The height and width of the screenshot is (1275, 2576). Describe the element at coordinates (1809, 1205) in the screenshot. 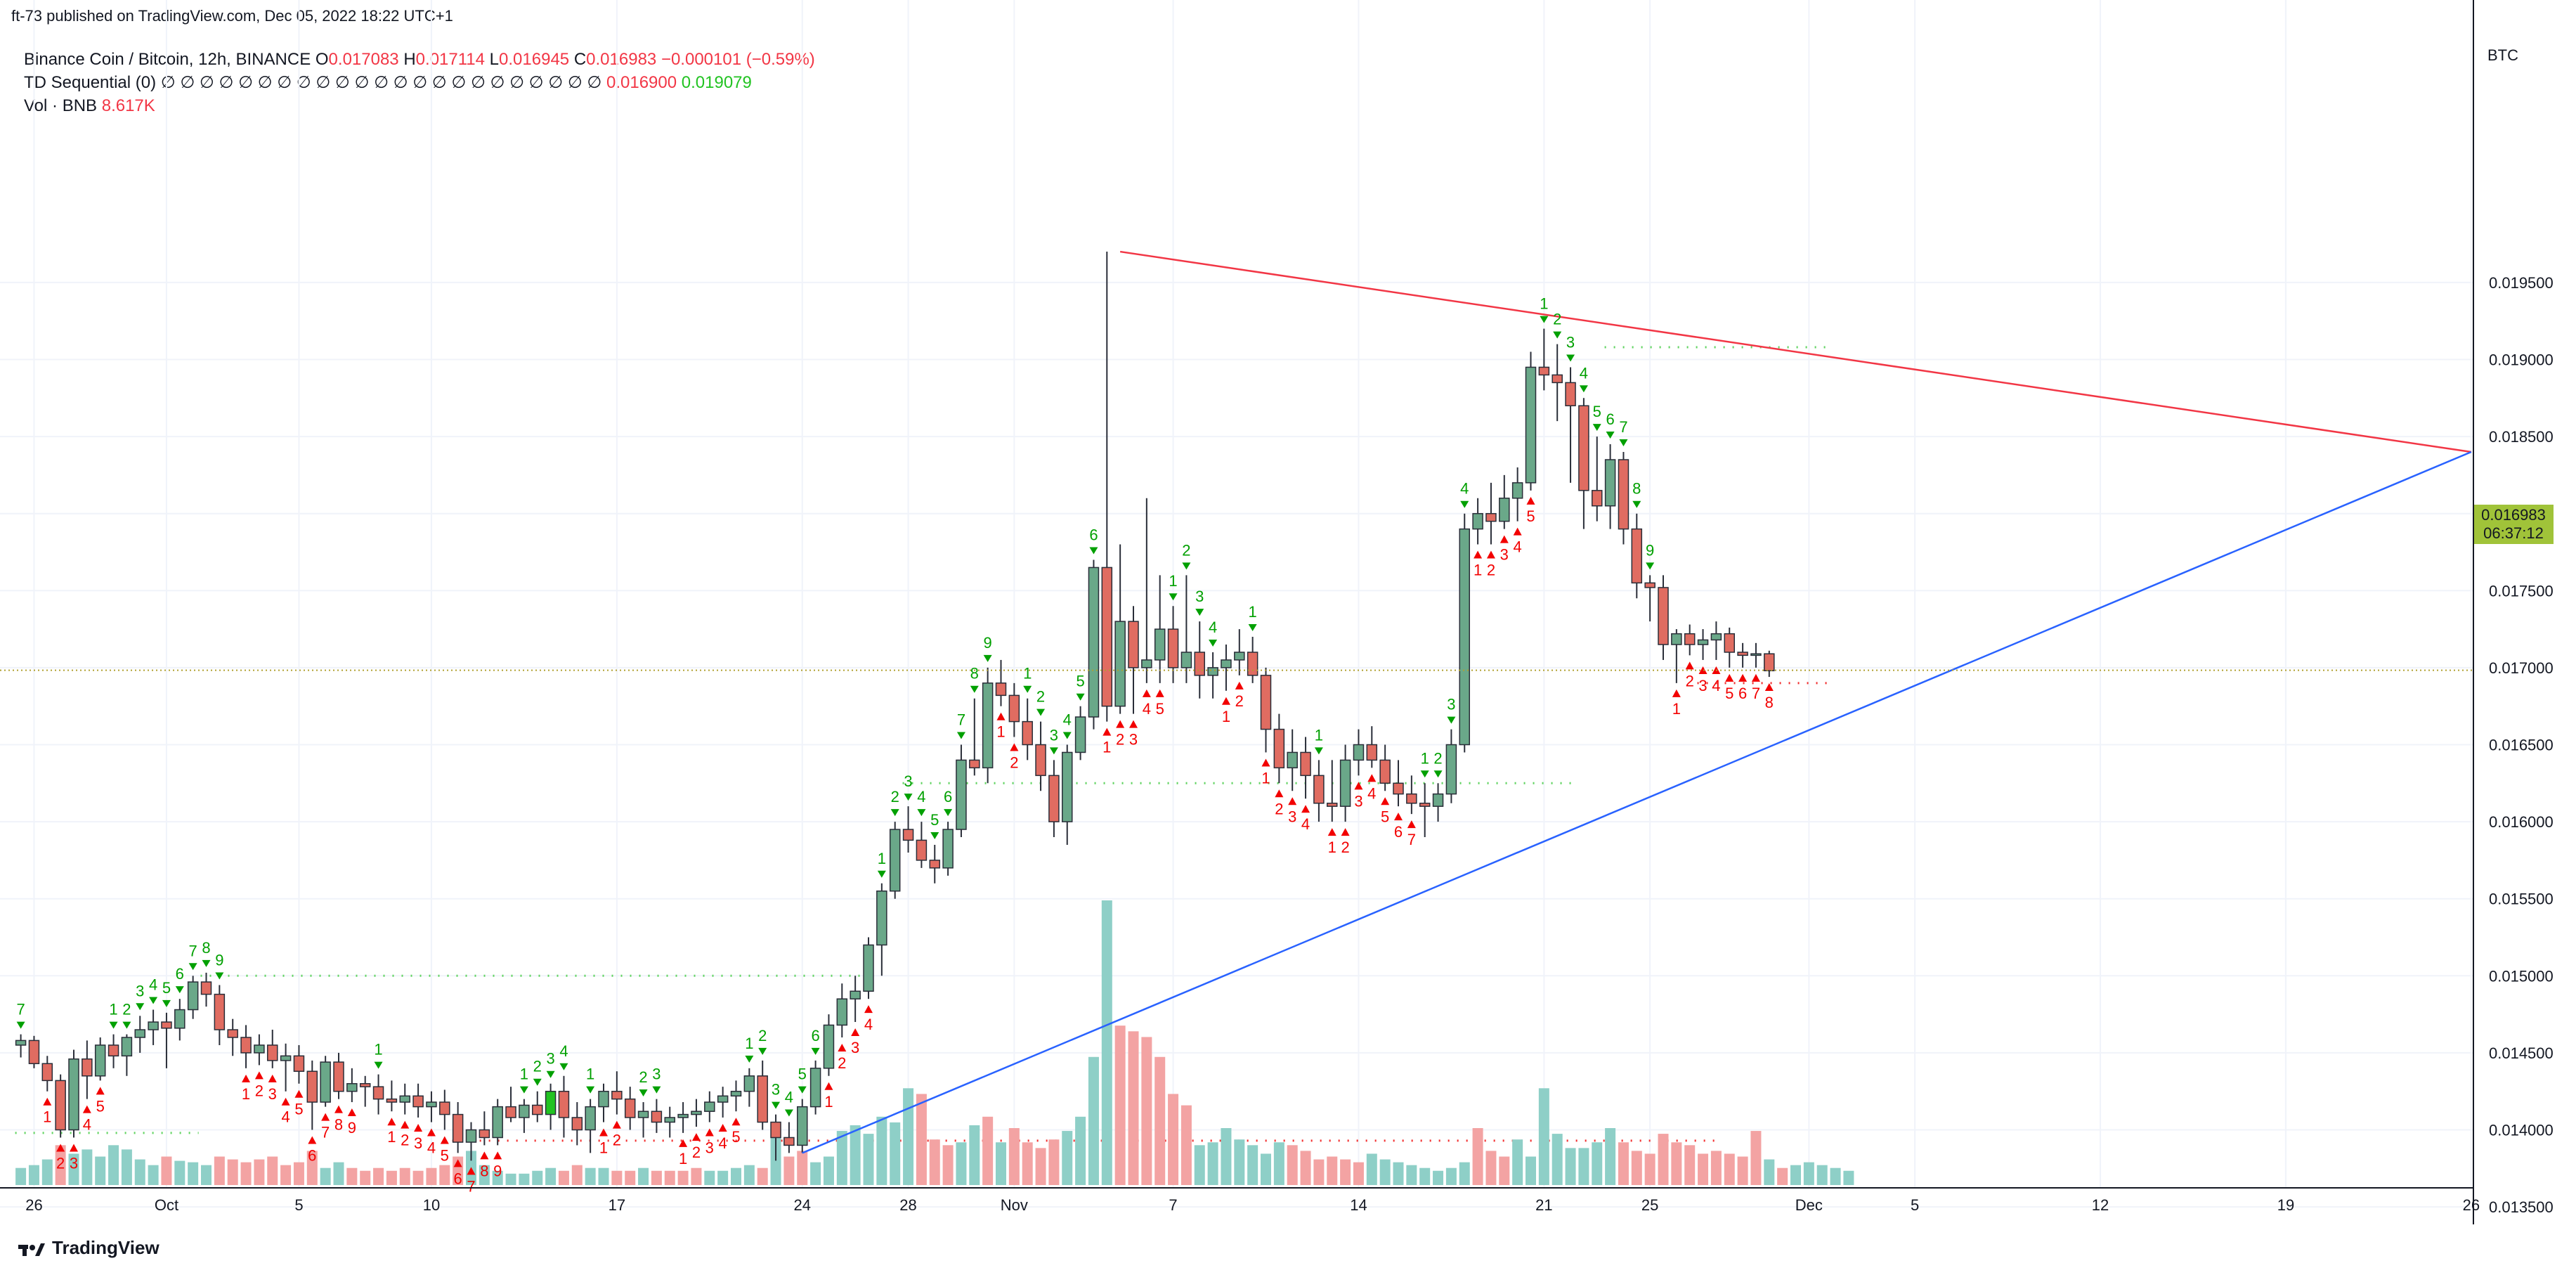

I see `time-tick-label: Dec` at that location.